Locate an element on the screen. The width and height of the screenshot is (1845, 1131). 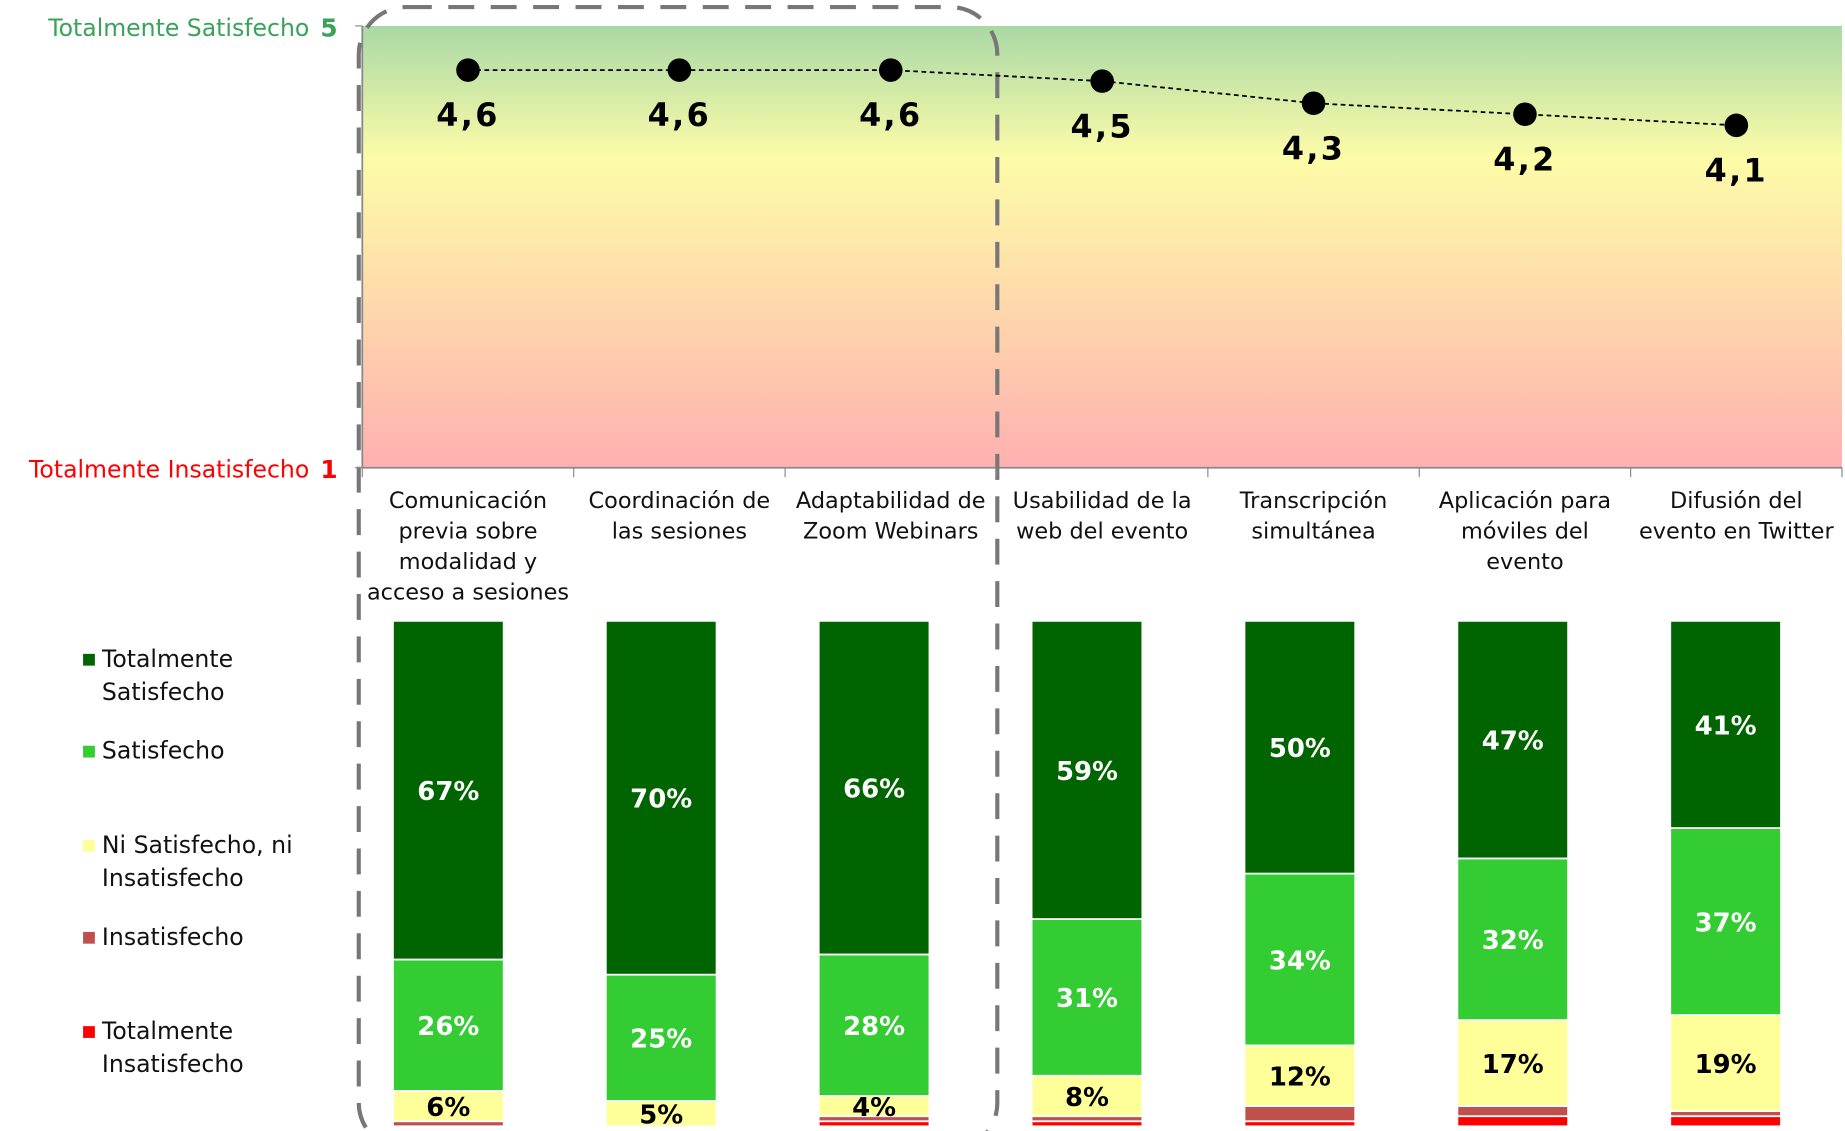
data-label: 4% is located at coordinates (874, 1108).